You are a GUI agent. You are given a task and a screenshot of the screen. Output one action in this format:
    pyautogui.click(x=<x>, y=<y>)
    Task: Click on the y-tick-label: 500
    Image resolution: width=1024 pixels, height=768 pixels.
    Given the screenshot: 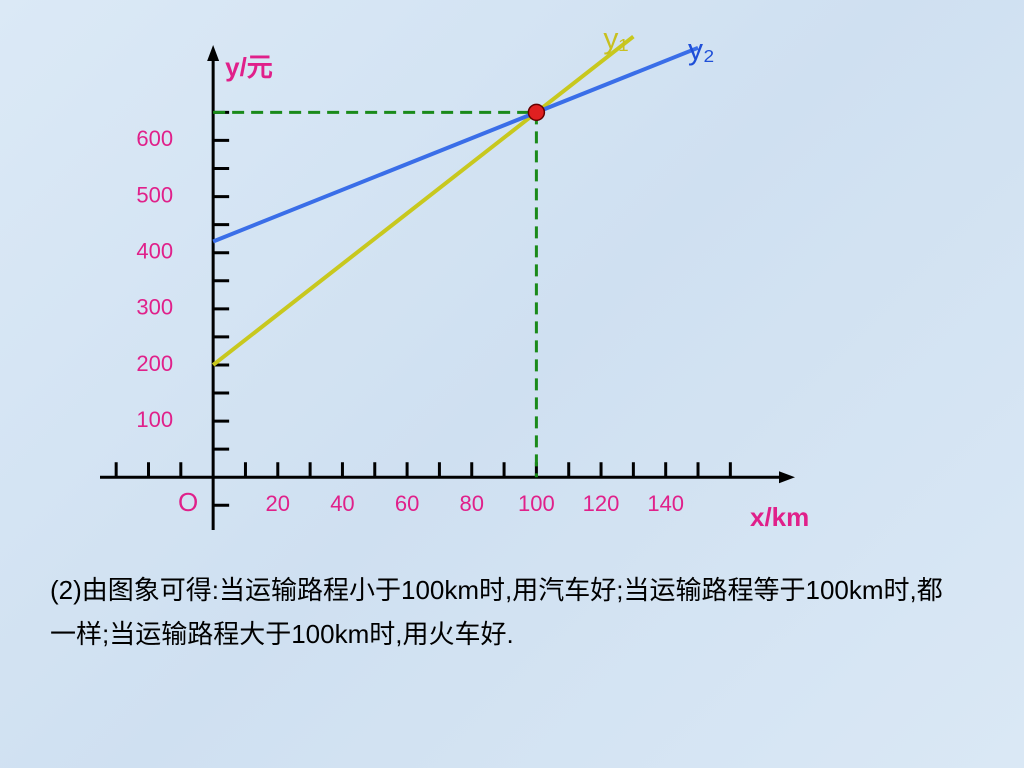 What is the action you would take?
    pyautogui.click(x=154, y=194)
    